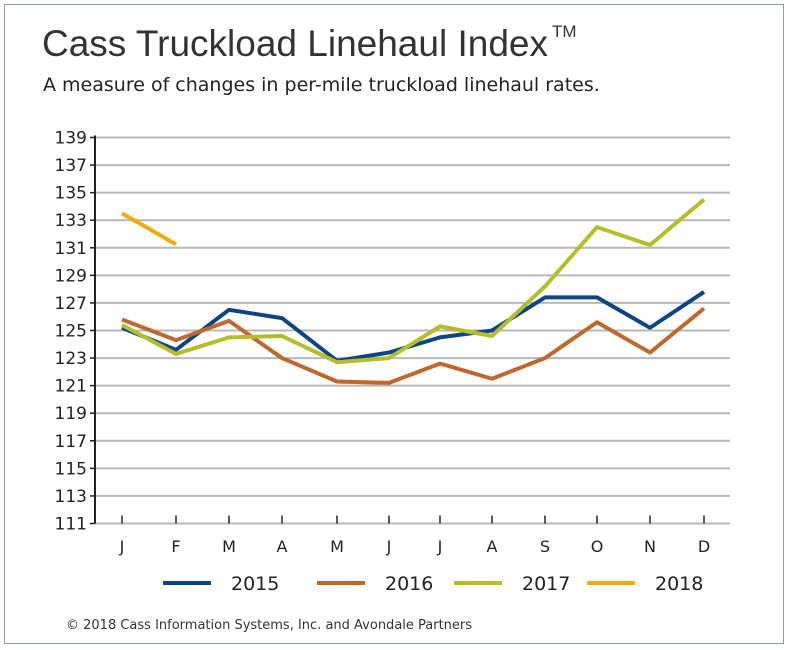 The height and width of the screenshot is (650, 790). I want to click on y-tick-label: 125, so click(71, 332).